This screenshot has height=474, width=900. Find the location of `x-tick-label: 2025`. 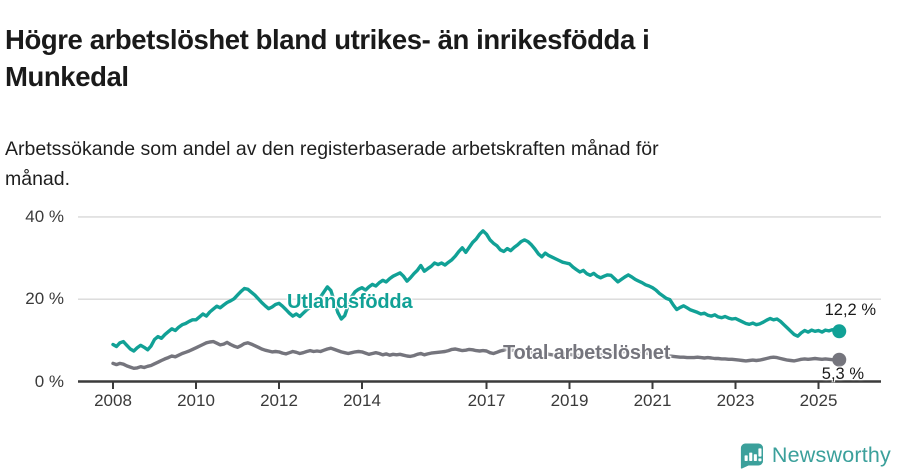

x-tick-label: 2025 is located at coordinates (818, 400).